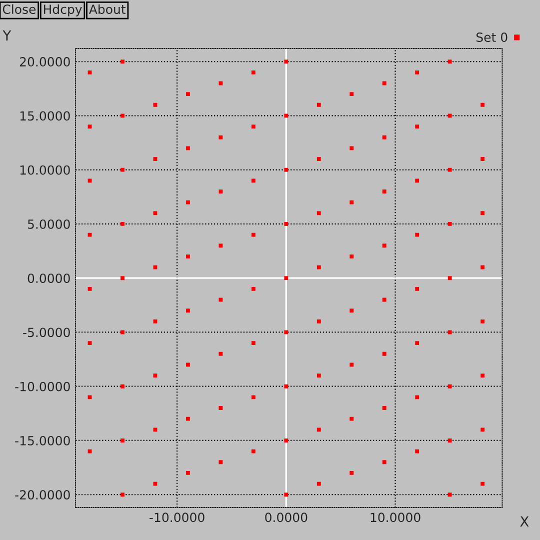 This screenshot has height=540, width=540. I want to click on text: Hdcpy, so click(63, 10).